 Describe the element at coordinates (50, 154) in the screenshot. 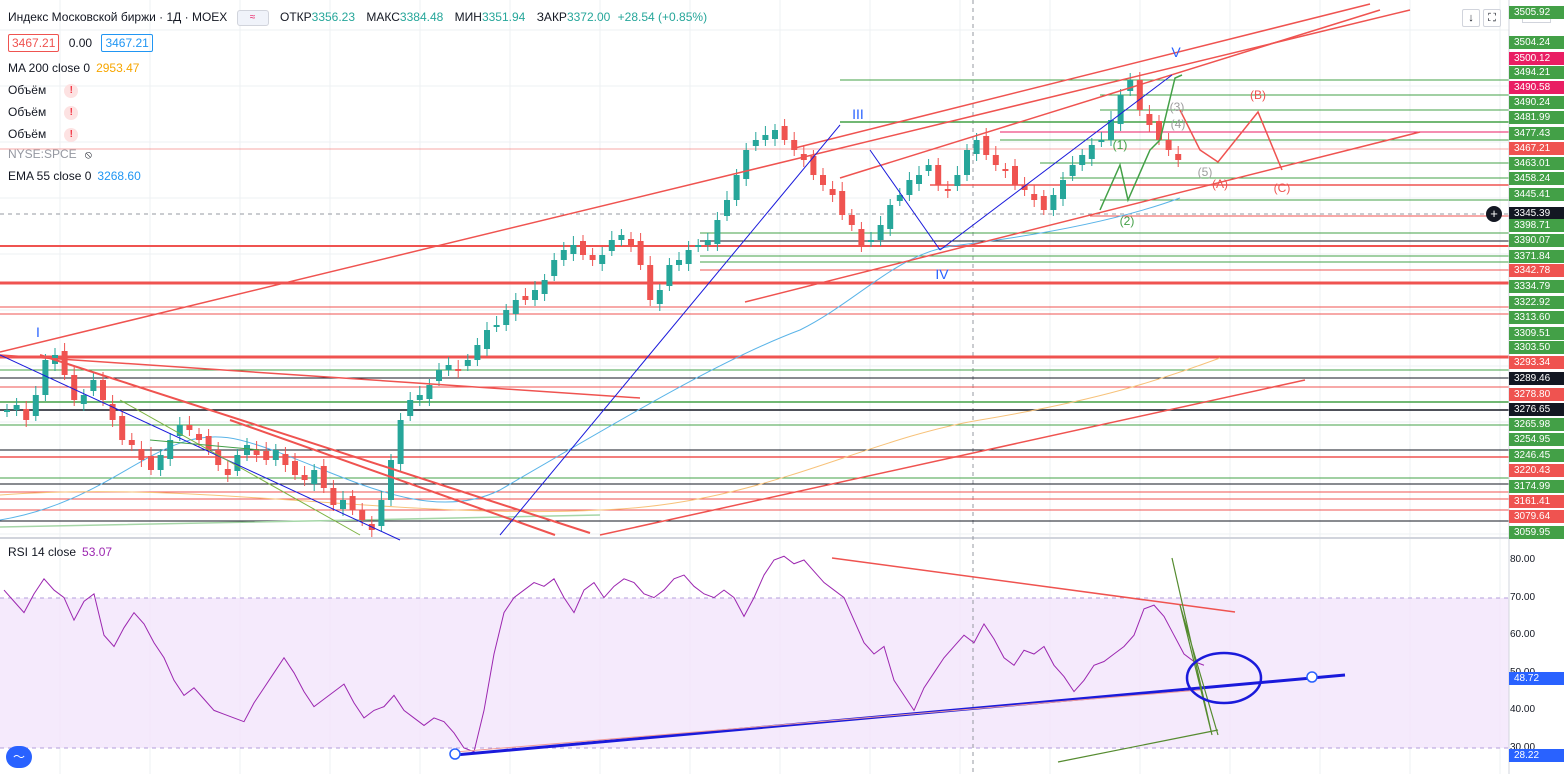

I see `indicator-compare-symbol: NYSE:SPCE ⦸` at that location.